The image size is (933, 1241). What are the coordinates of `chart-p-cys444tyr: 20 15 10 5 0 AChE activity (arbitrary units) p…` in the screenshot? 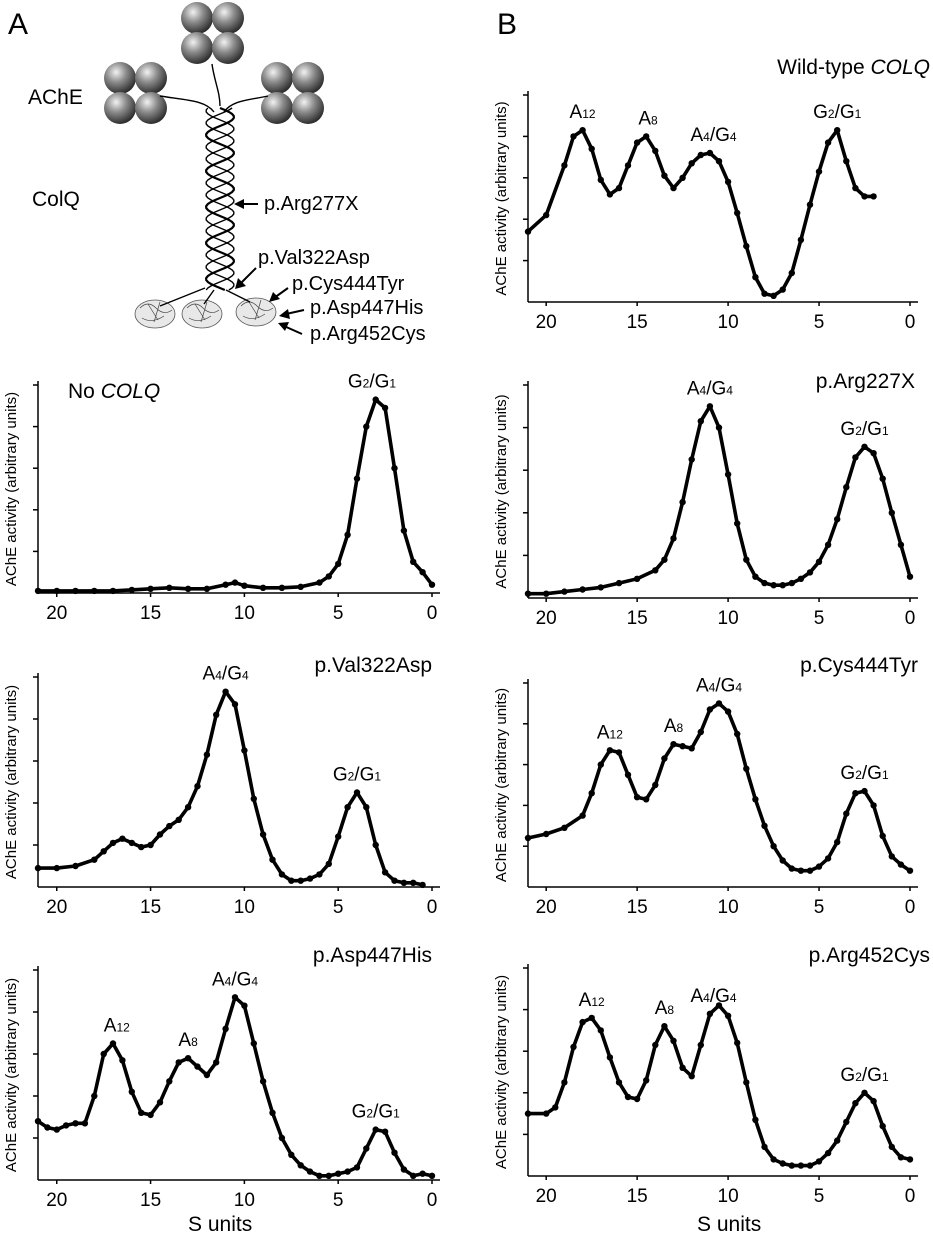 It's located at (705, 786).